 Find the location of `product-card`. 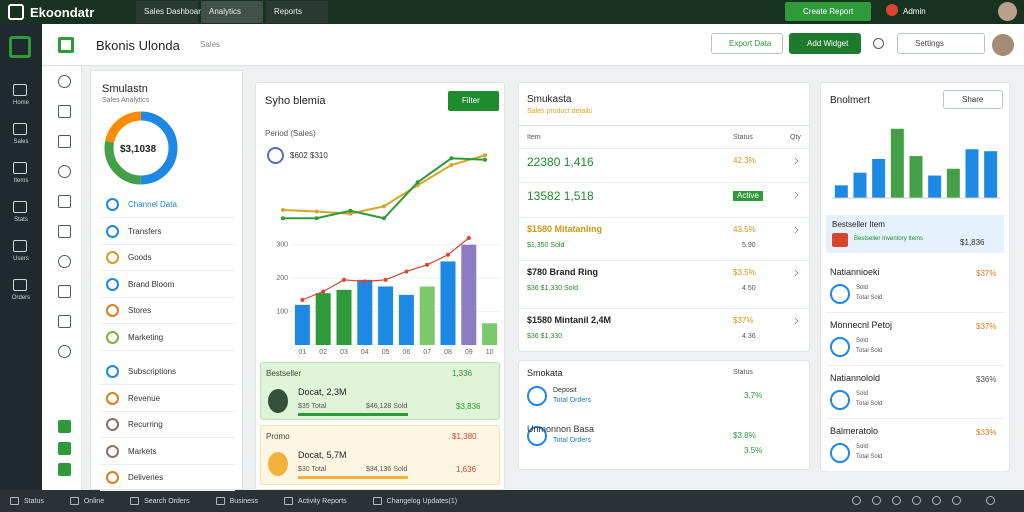

product-card is located at coordinates (380, 391).